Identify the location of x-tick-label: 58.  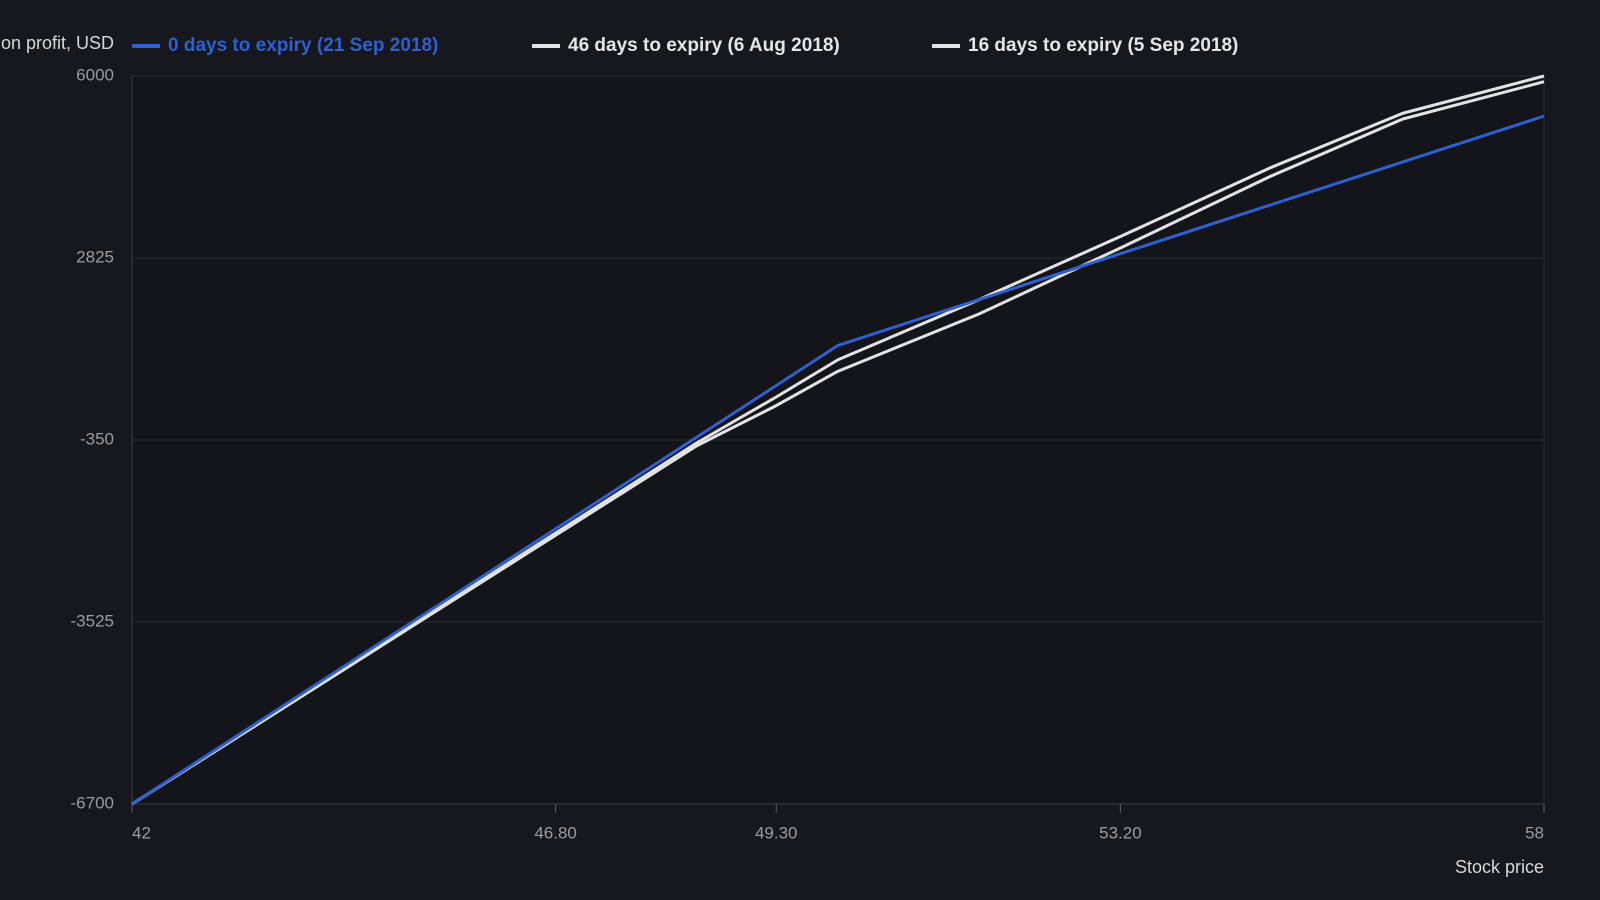
(1534, 832).